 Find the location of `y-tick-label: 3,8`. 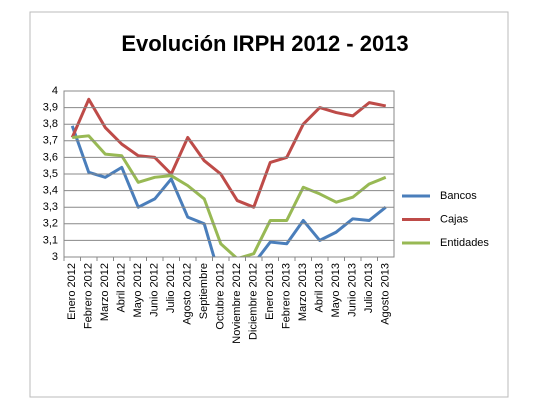

y-tick-label: 3,8 is located at coordinates (50, 124).